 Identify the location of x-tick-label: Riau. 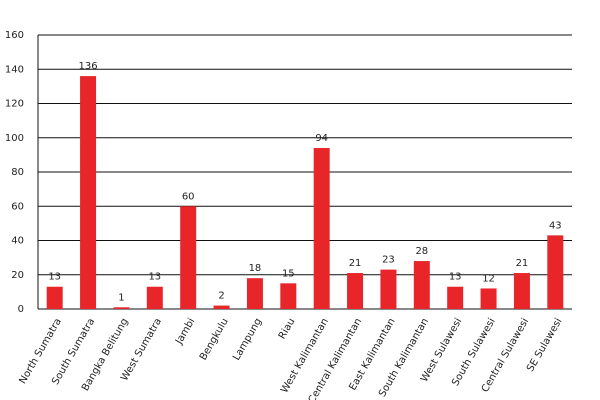
(287, 329).